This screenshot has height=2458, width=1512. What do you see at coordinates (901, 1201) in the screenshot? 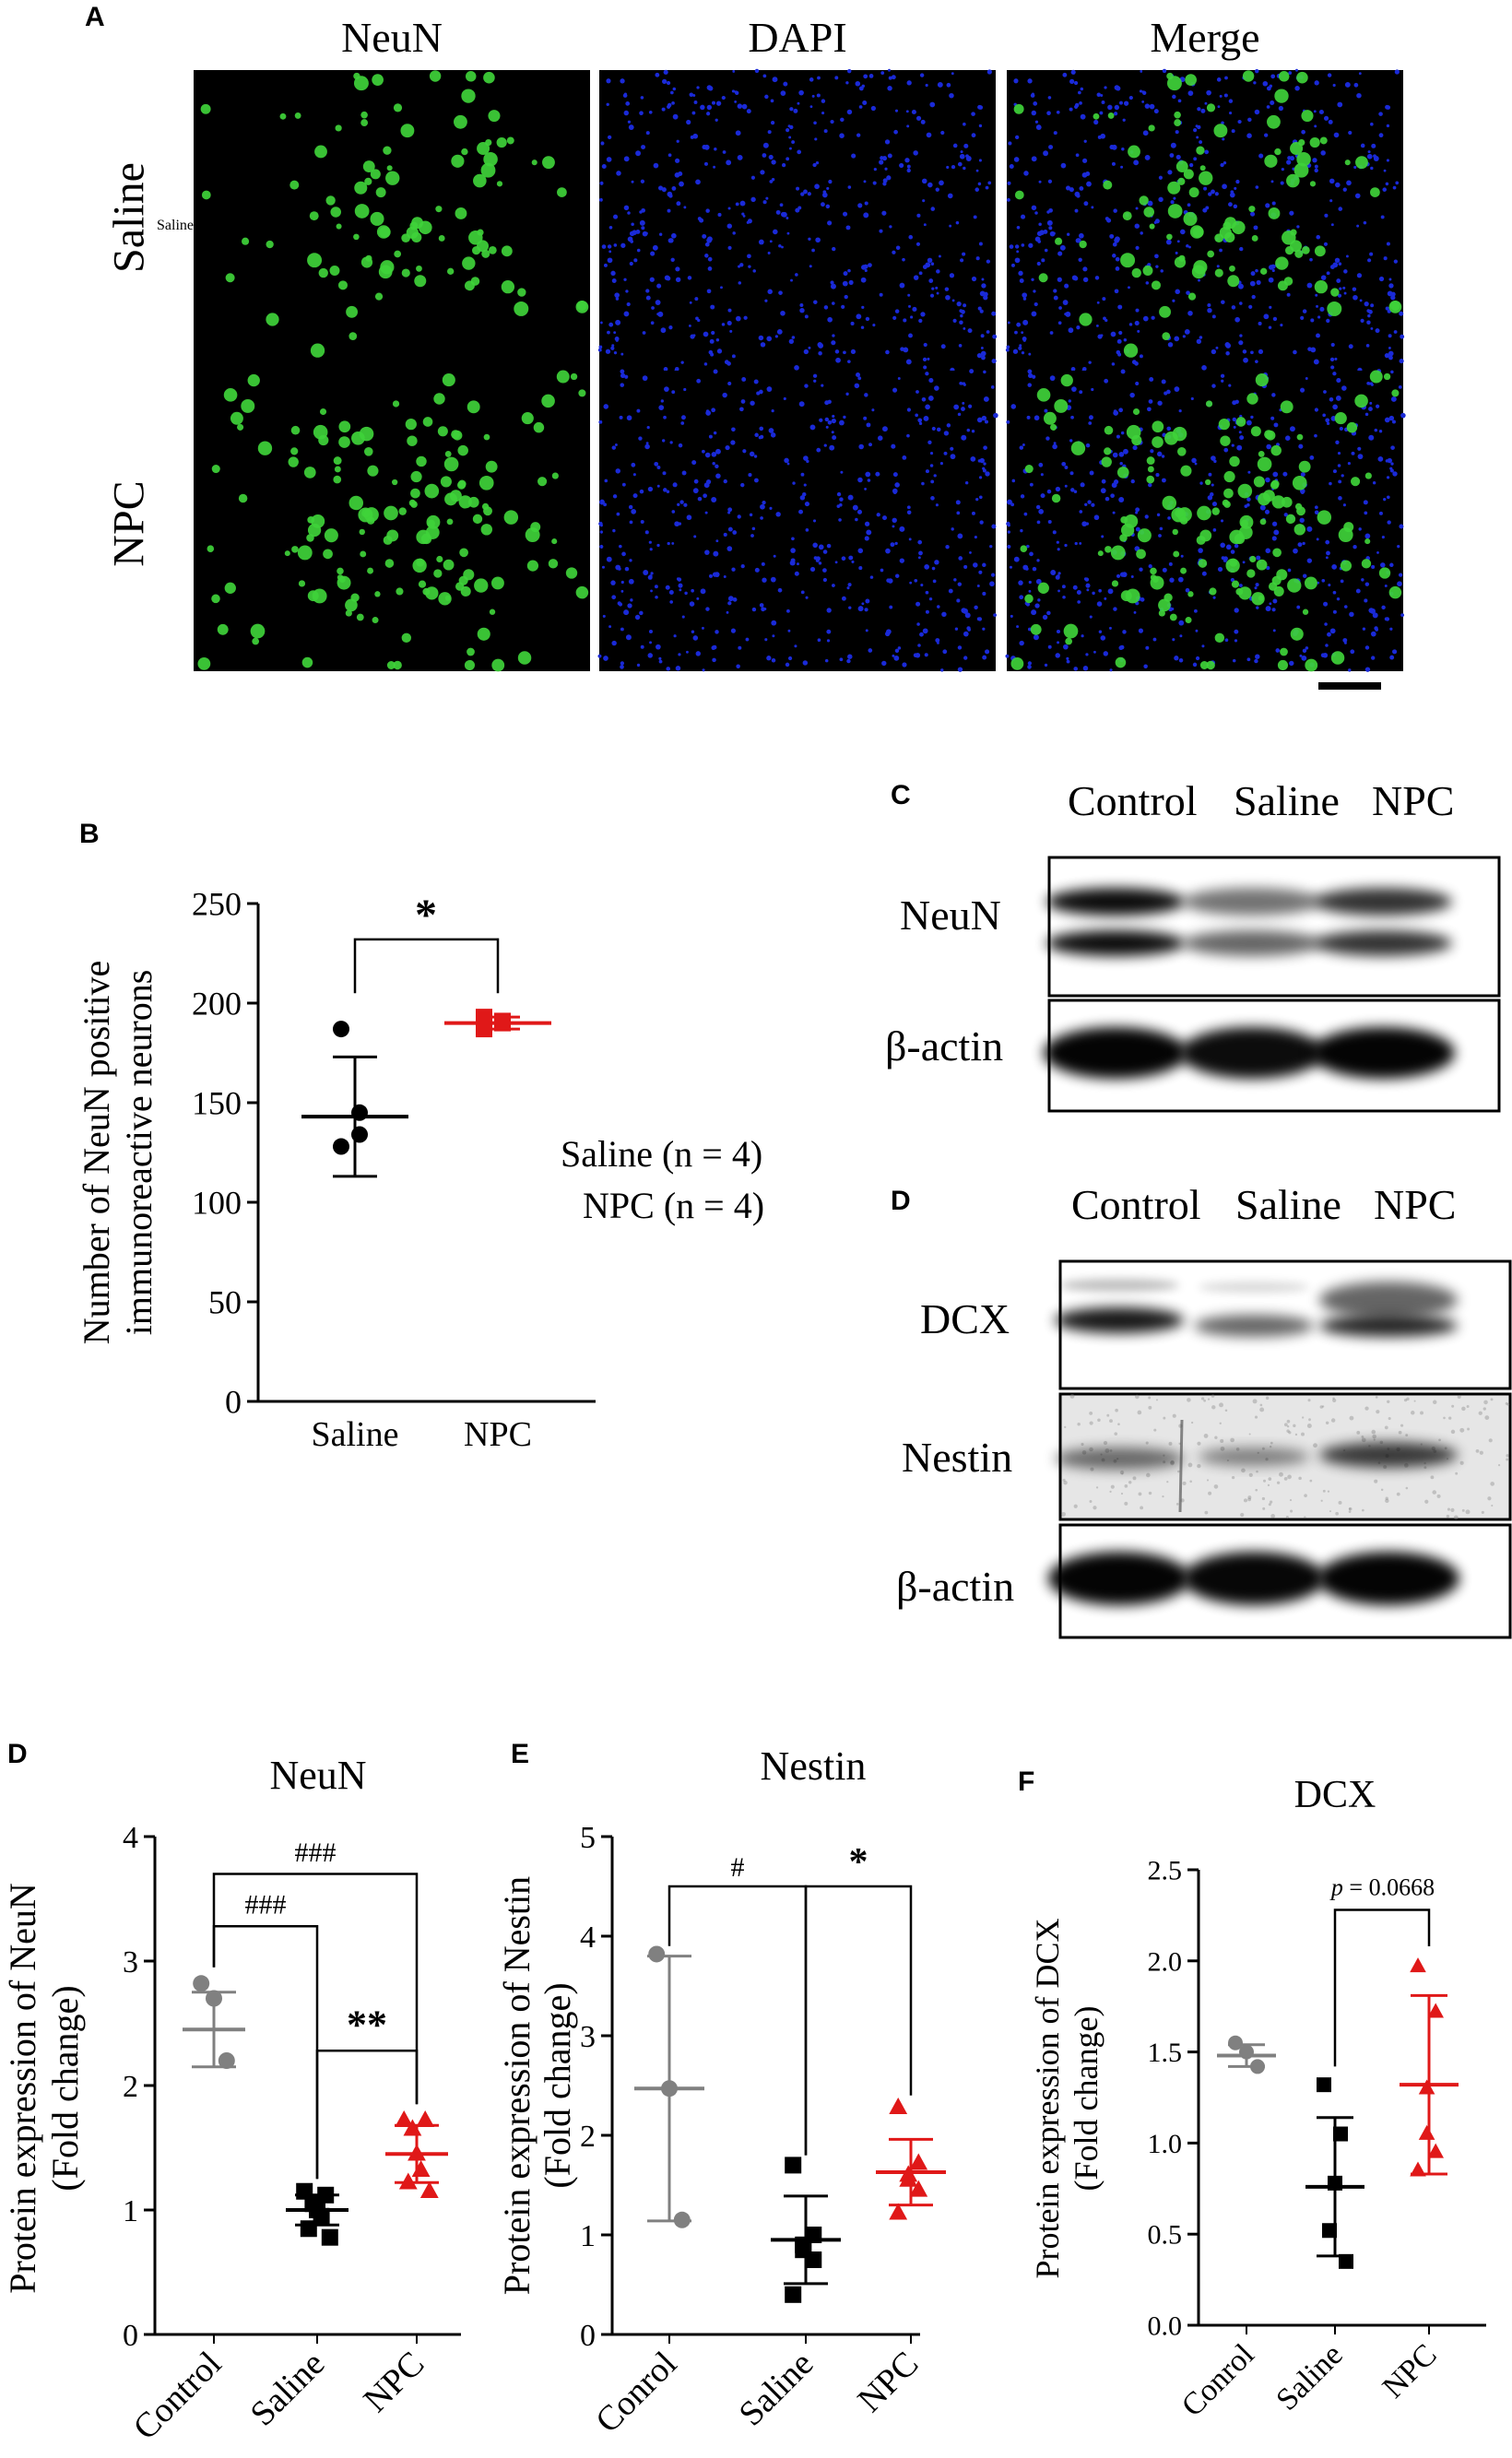
I see `panel-d-blot-letter: D` at bounding box center [901, 1201].